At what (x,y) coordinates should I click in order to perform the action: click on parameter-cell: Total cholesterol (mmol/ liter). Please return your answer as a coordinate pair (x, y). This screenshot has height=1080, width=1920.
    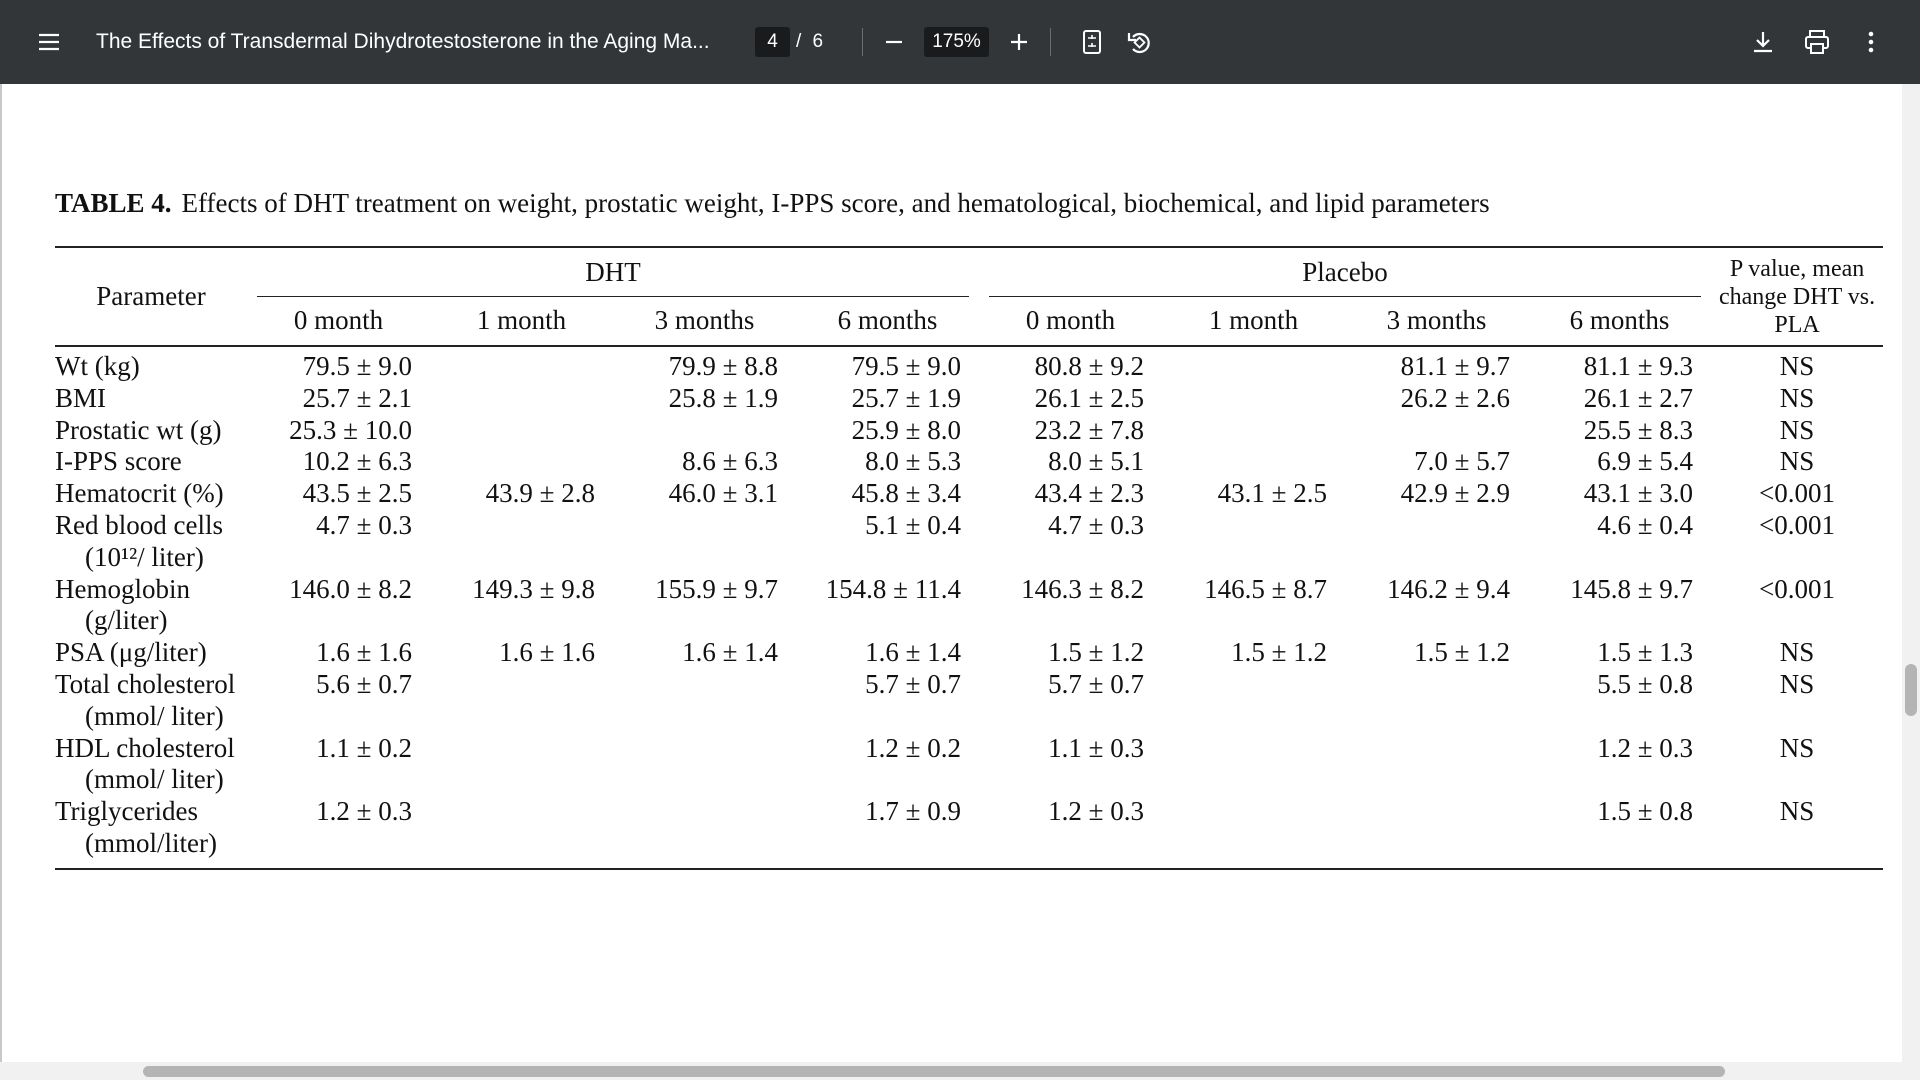
    Looking at the image, I should click on (145, 699).